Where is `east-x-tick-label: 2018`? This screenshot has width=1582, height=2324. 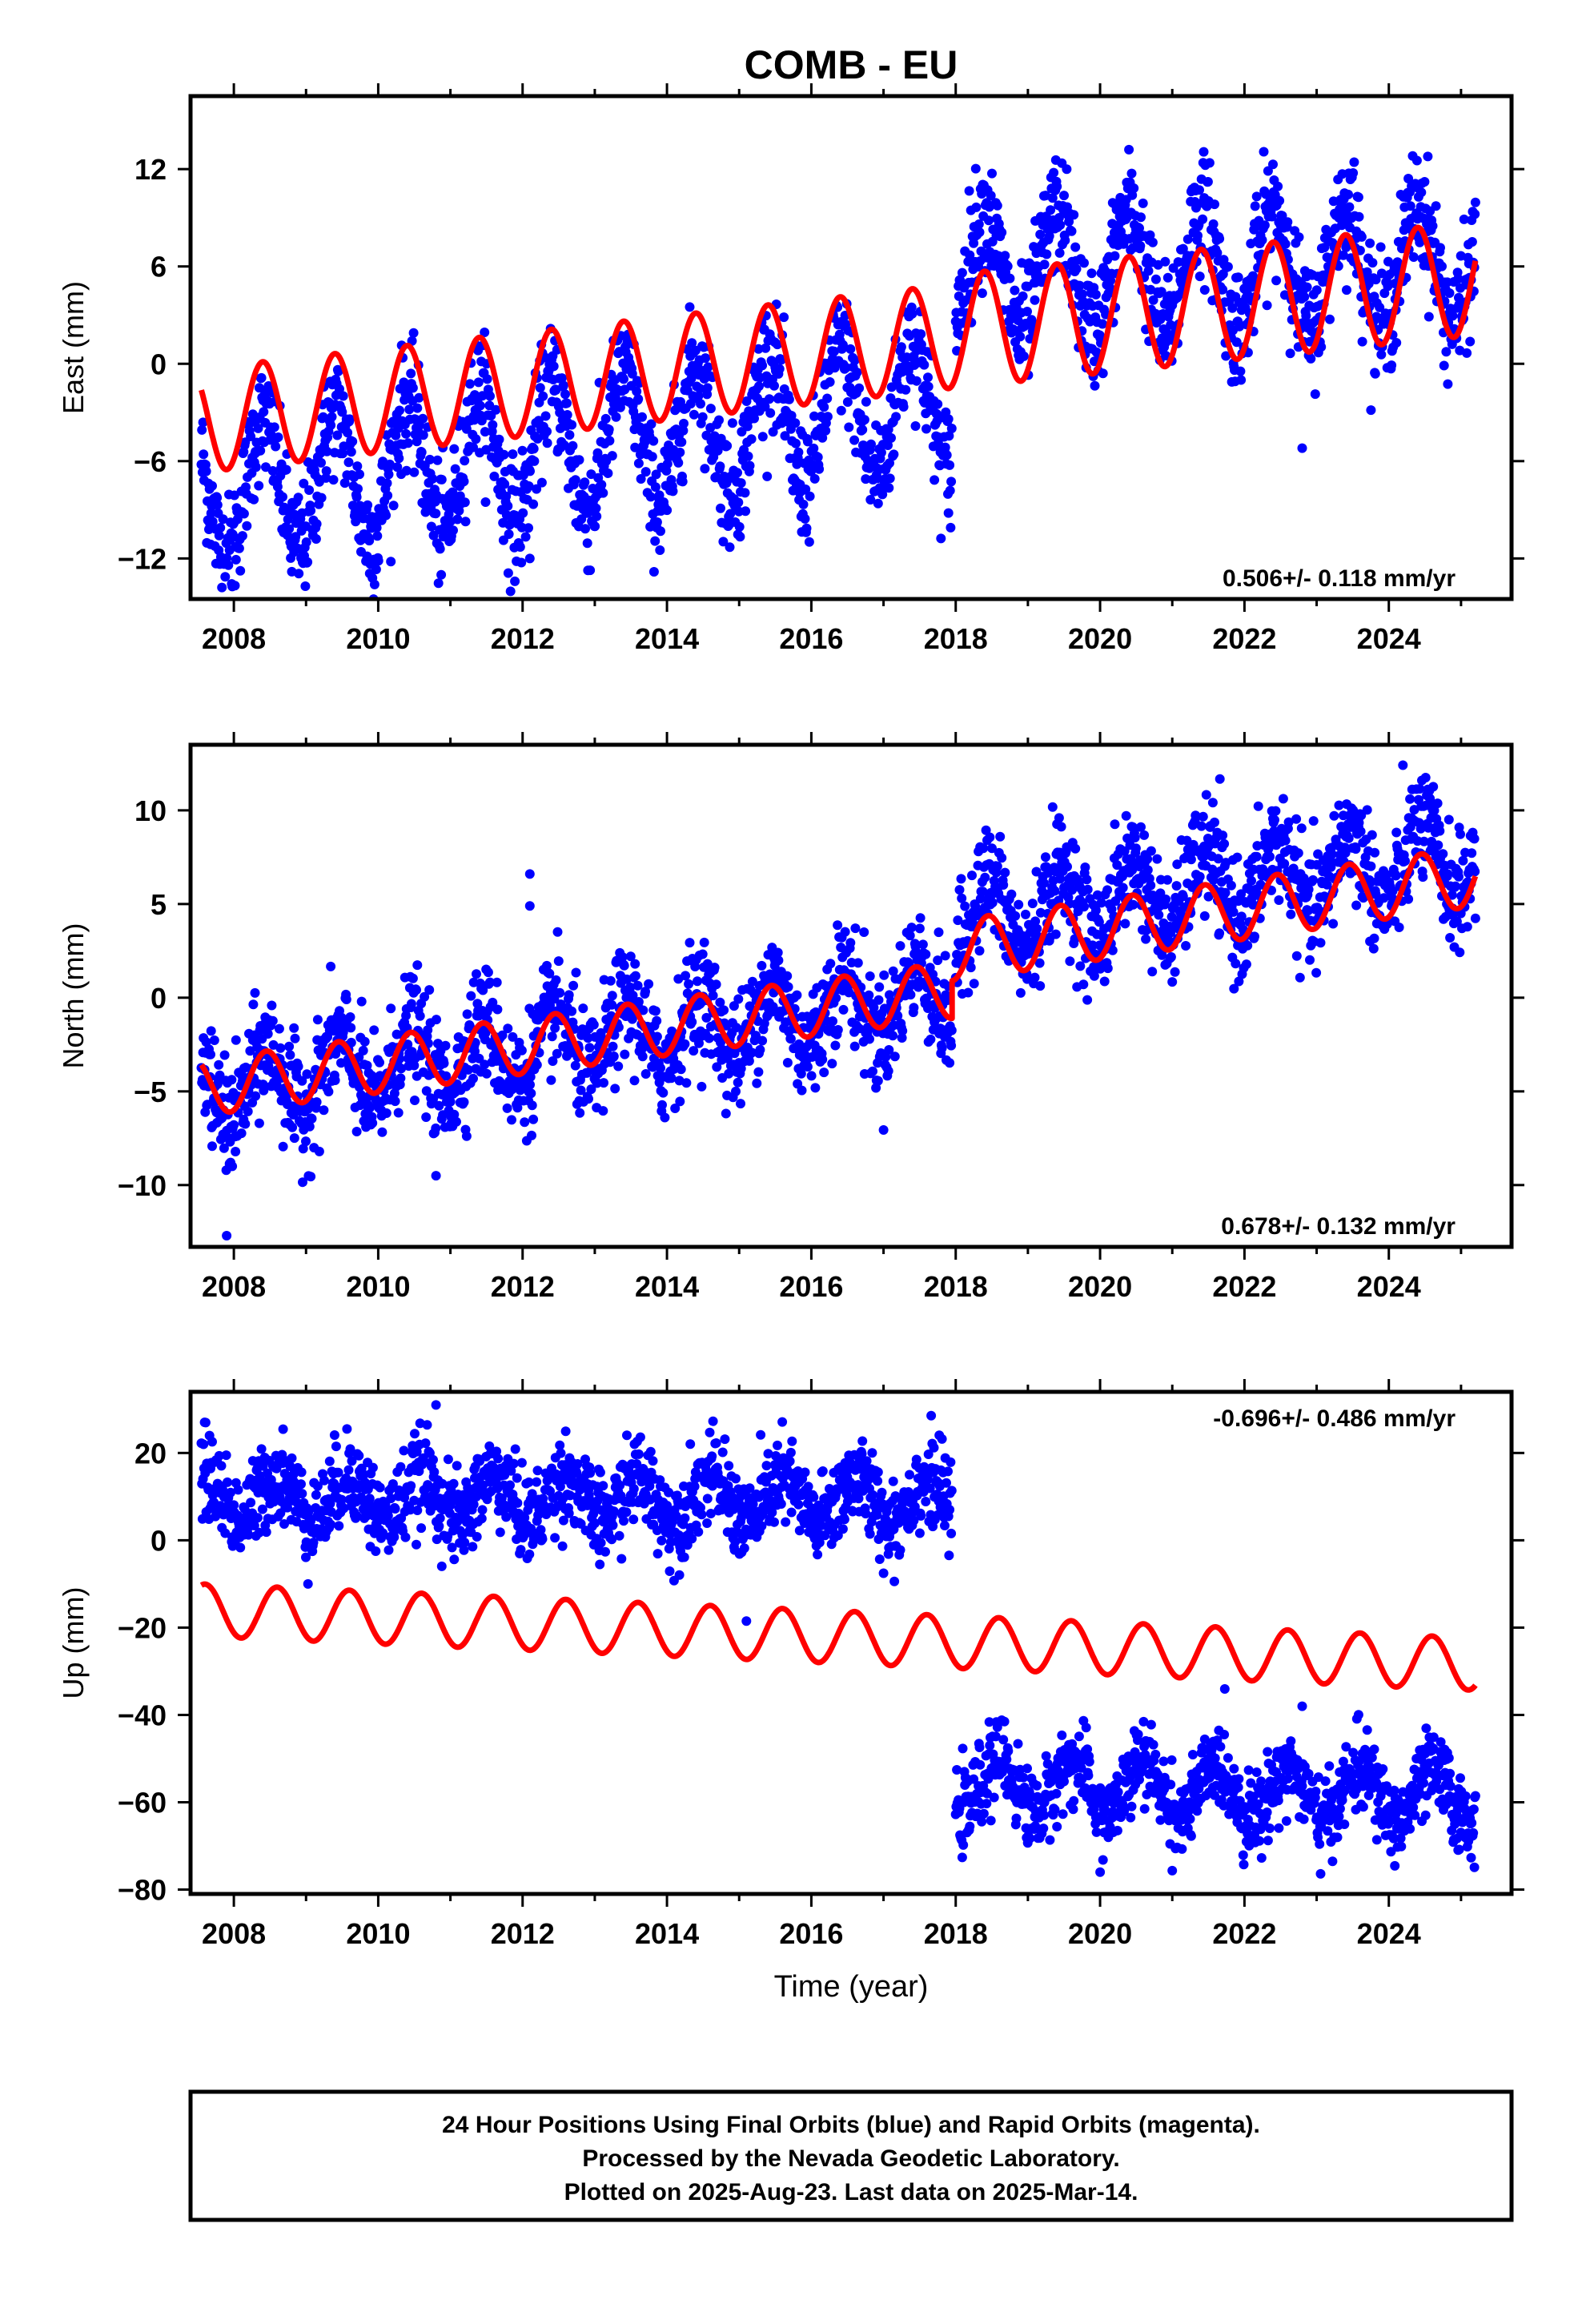 east-x-tick-label: 2018 is located at coordinates (956, 638).